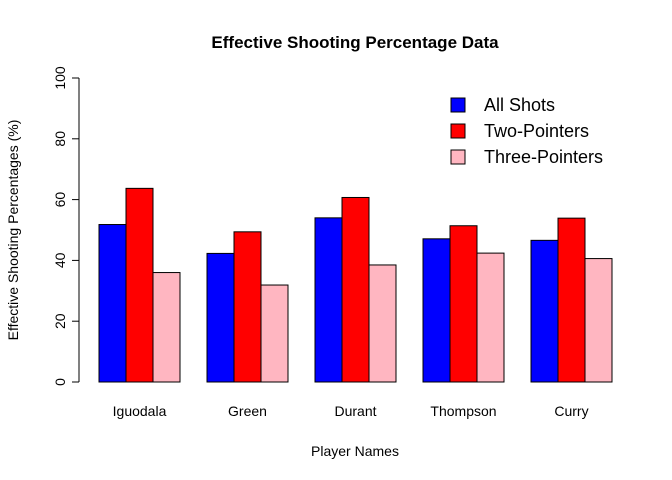 This screenshot has width=672, height=480. I want to click on legend-label: All Shots, so click(519, 105).